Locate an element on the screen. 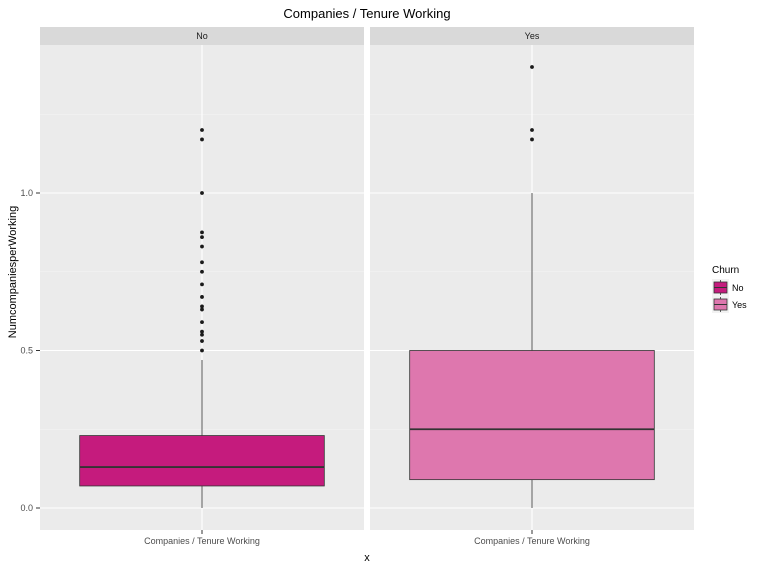  legend-label: No is located at coordinates (738, 288).